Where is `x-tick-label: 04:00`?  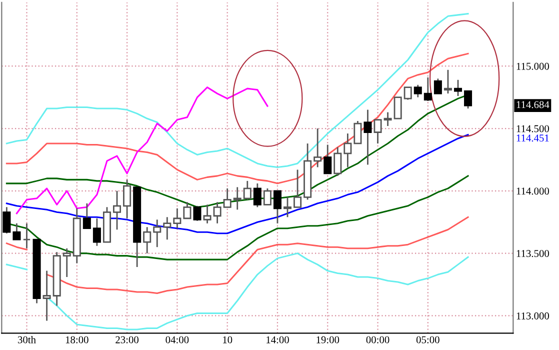
x-tick-label: 04:00 is located at coordinates (177, 340).